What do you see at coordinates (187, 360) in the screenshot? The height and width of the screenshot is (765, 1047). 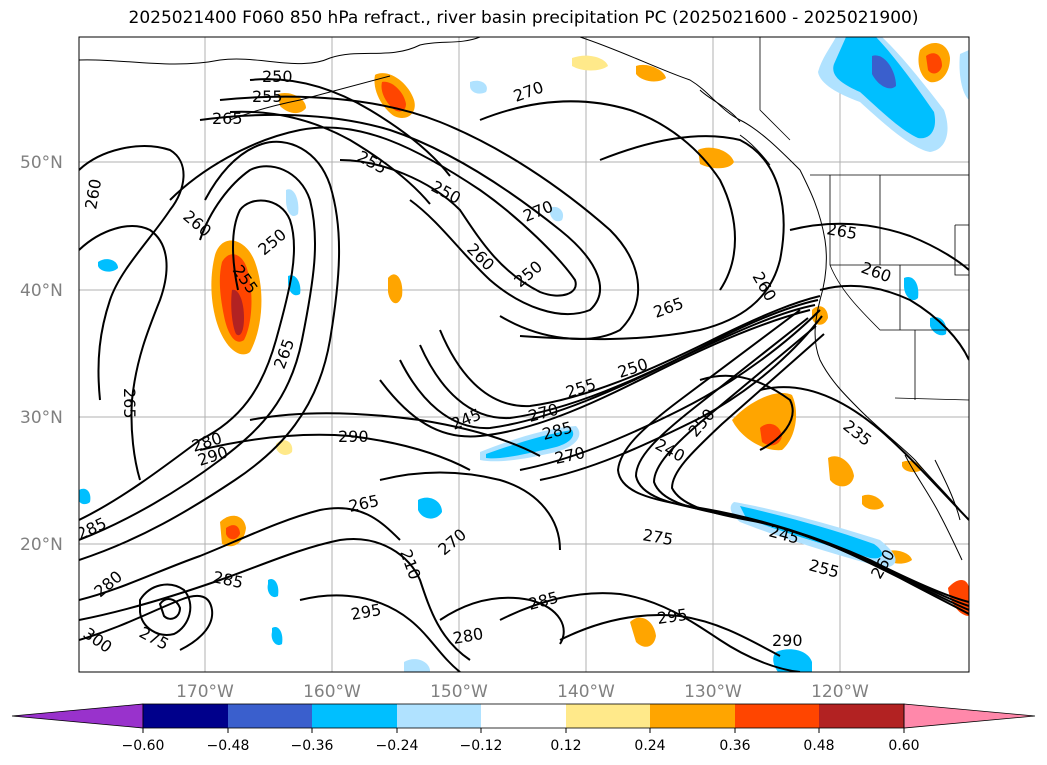 I see `contour-ridge-a` at bounding box center [187, 360].